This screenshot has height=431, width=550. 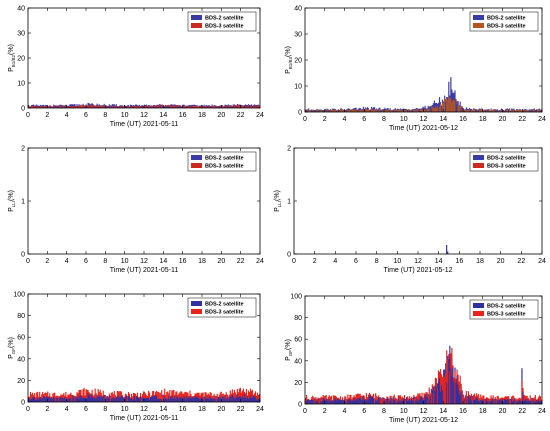 What do you see at coordinates (506, 167) in the screenshot?
I see `legend-label-bds3: BDS-3 satellite` at bounding box center [506, 167].